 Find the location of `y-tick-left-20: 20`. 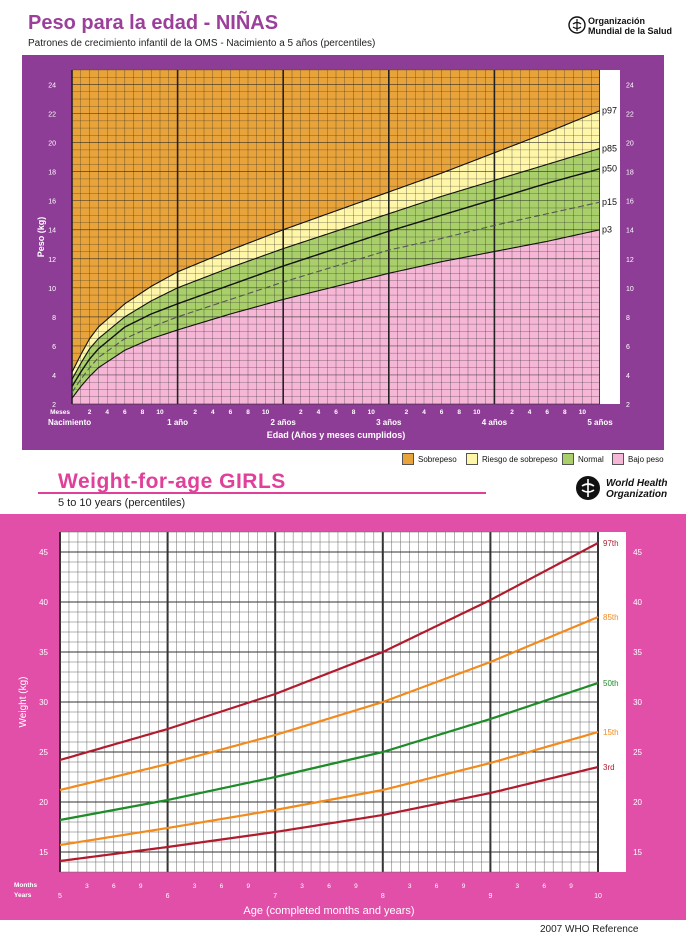

y-tick-left-20: 20 is located at coordinates (43, 802).